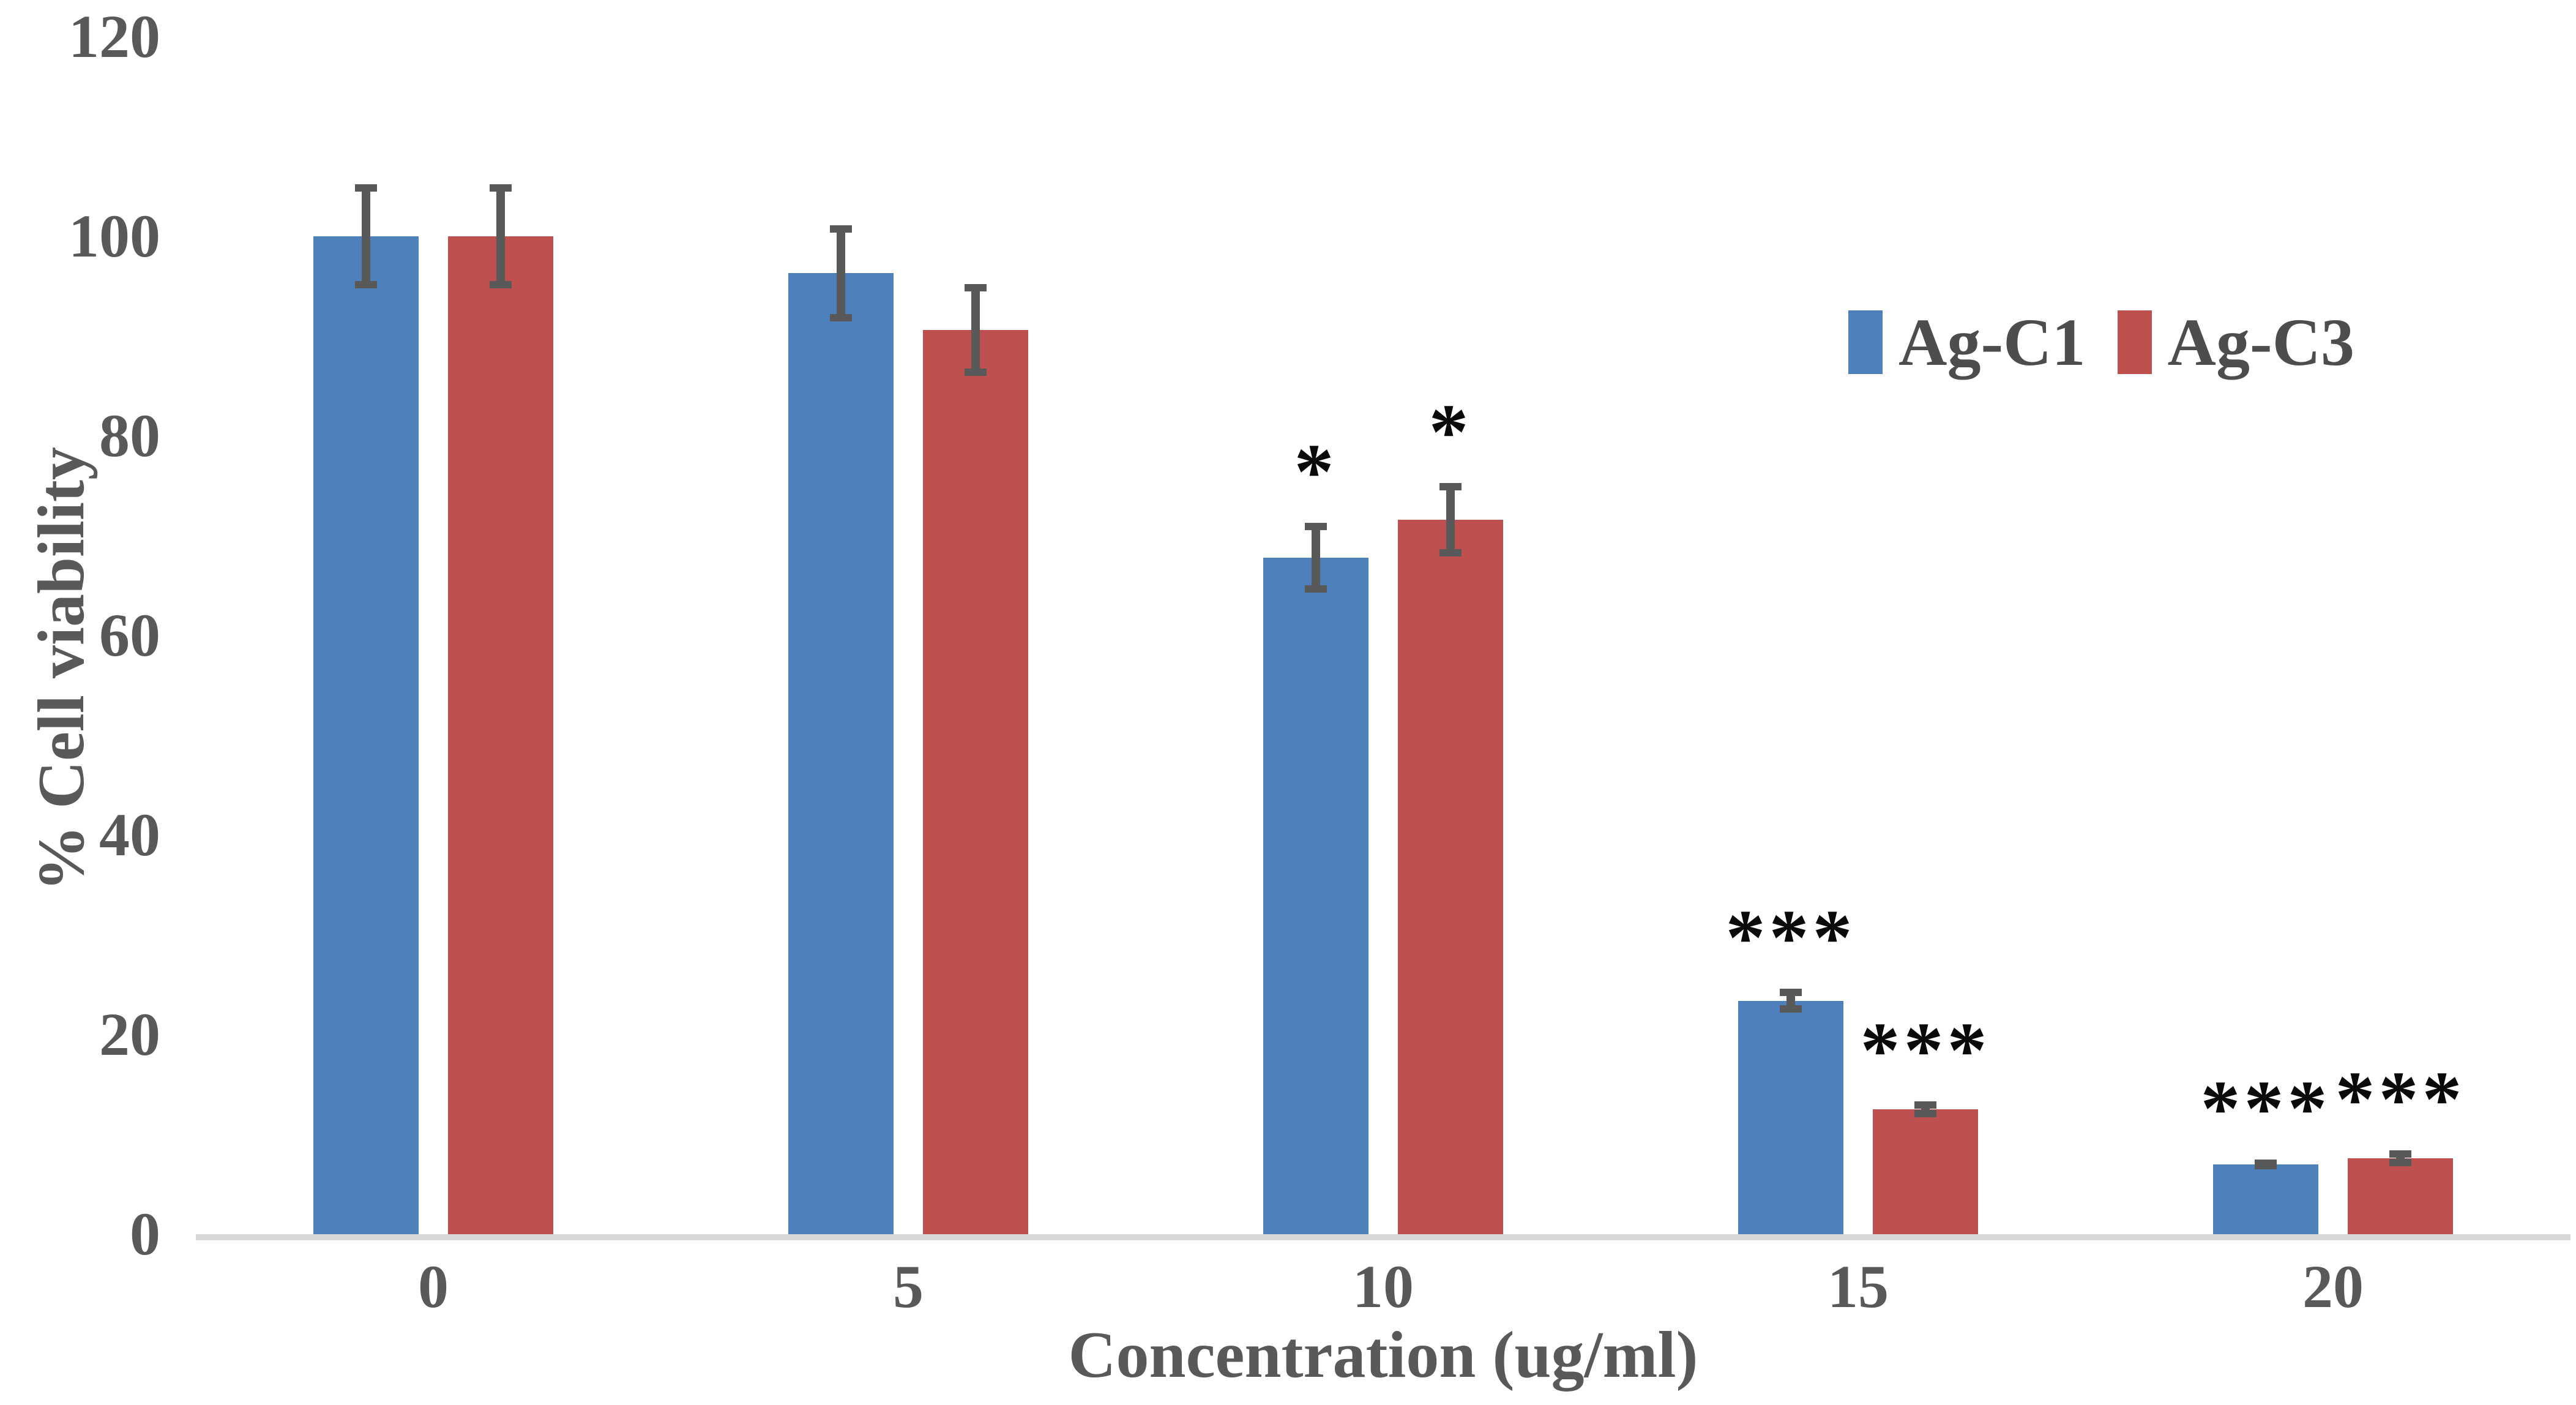 The height and width of the screenshot is (1405, 2576). Describe the element at coordinates (2261, 342) in the screenshot. I see `legend-label: Ag-C3` at that location.